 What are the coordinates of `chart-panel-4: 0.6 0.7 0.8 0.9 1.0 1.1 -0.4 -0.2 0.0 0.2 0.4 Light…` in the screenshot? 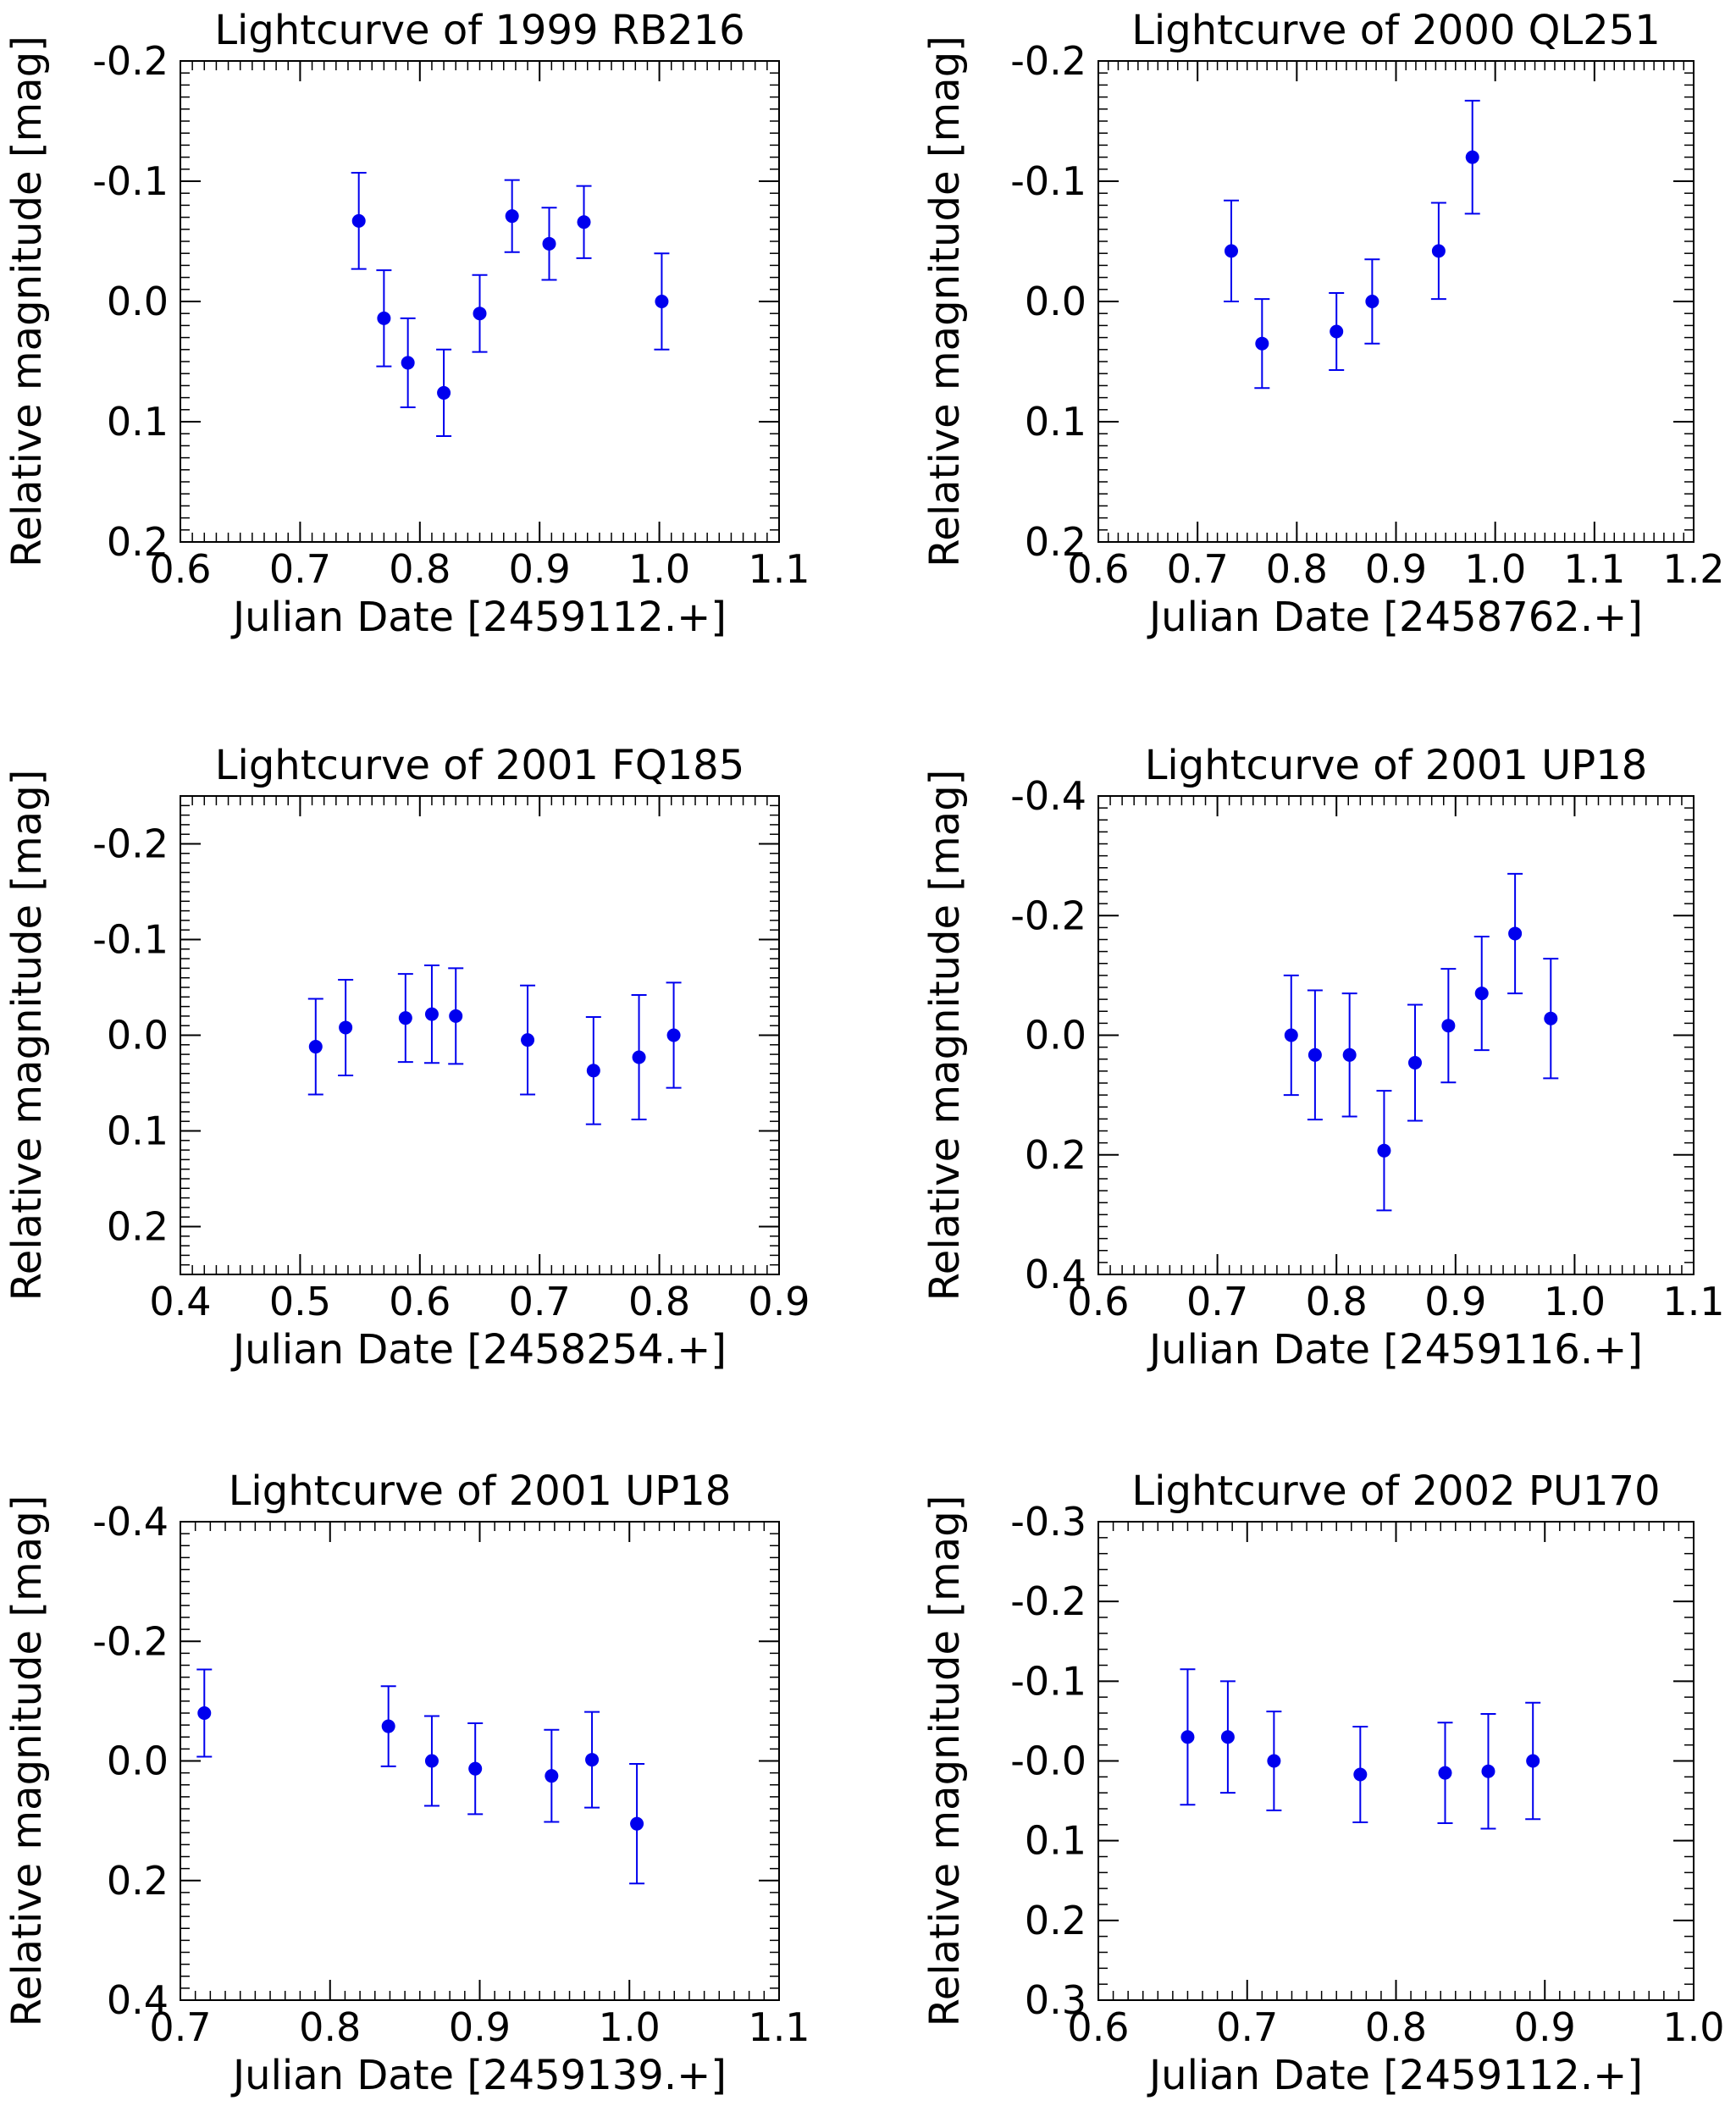 It's located at (1323, 1058).